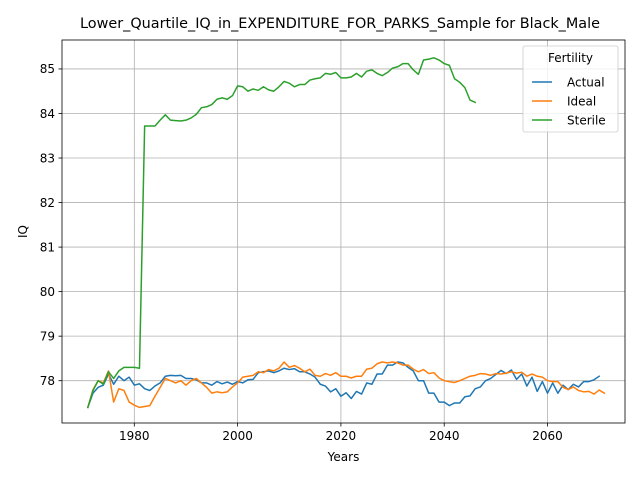  Describe the element at coordinates (237, 436) in the screenshot. I see `x-tick-label: 2000` at that location.